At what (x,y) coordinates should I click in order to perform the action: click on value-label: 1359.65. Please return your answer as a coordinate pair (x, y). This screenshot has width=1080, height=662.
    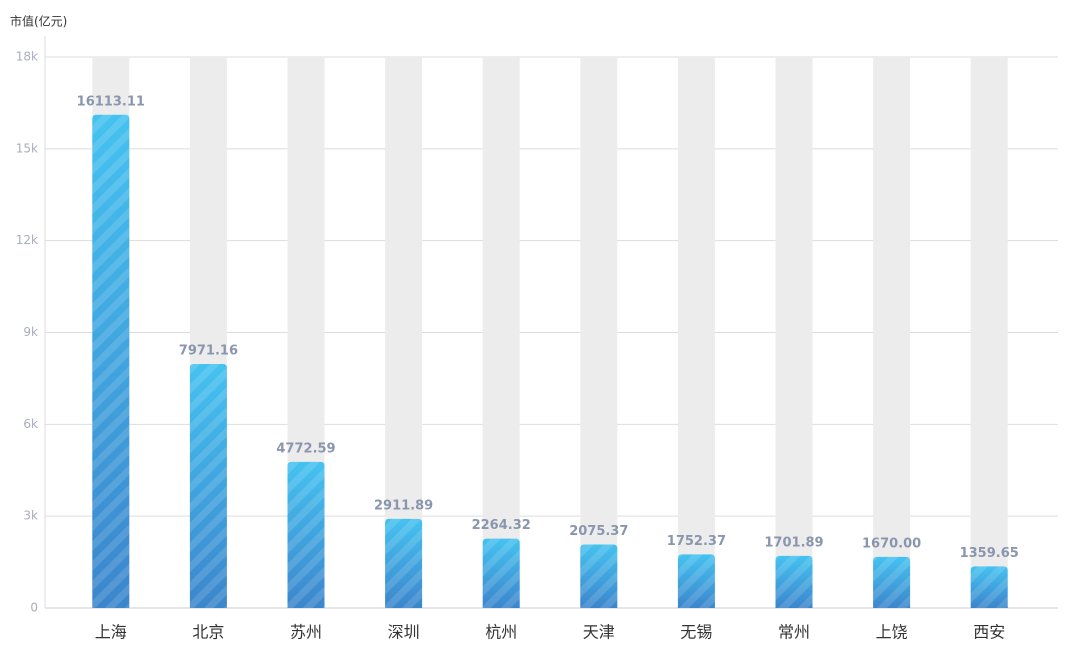
    Looking at the image, I should click on (989, 553).